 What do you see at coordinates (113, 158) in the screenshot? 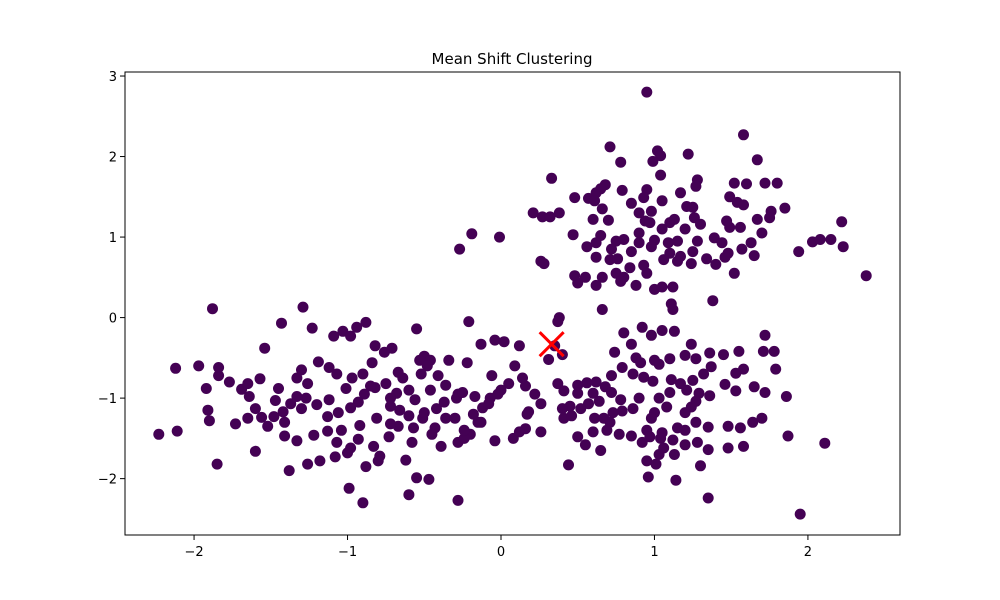
I see `y-tick-label: 2` at bounding box center [113, 158].